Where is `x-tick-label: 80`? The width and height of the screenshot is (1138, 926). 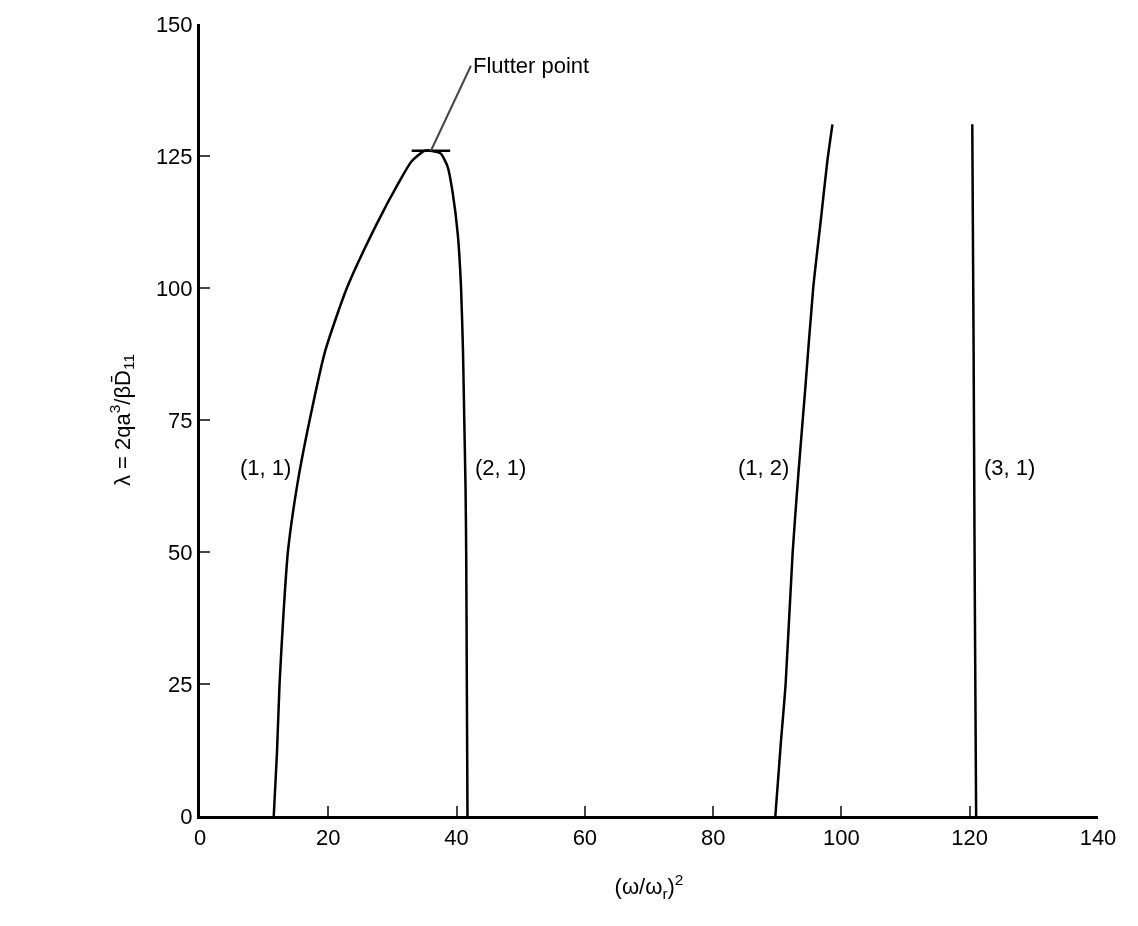 x-tick-label: 80 is located at coordinates (713, 838).